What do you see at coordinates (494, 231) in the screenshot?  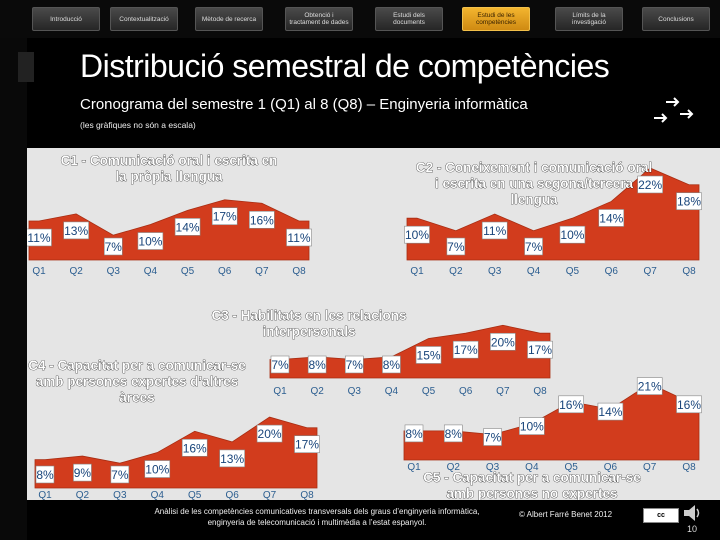 I see `chart-c2-data-label: 11%` at bounding box center [494, 231].